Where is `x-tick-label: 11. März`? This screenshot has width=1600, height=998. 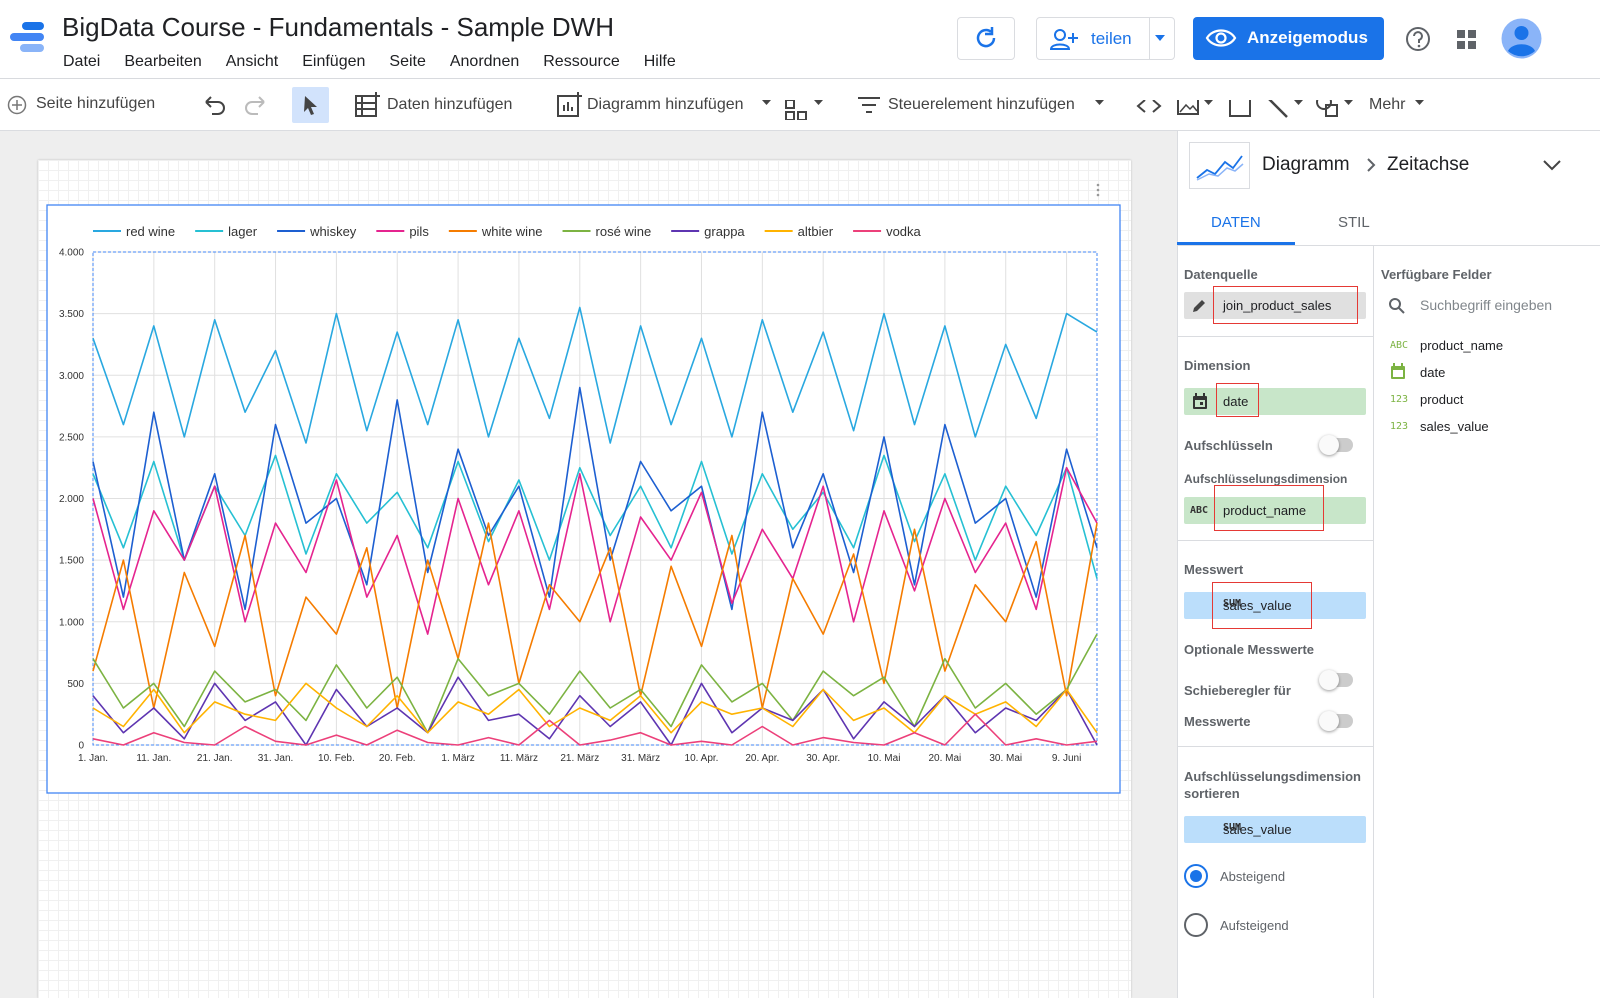
x-tick-label: 11. März is located at coordinates (519, 758).